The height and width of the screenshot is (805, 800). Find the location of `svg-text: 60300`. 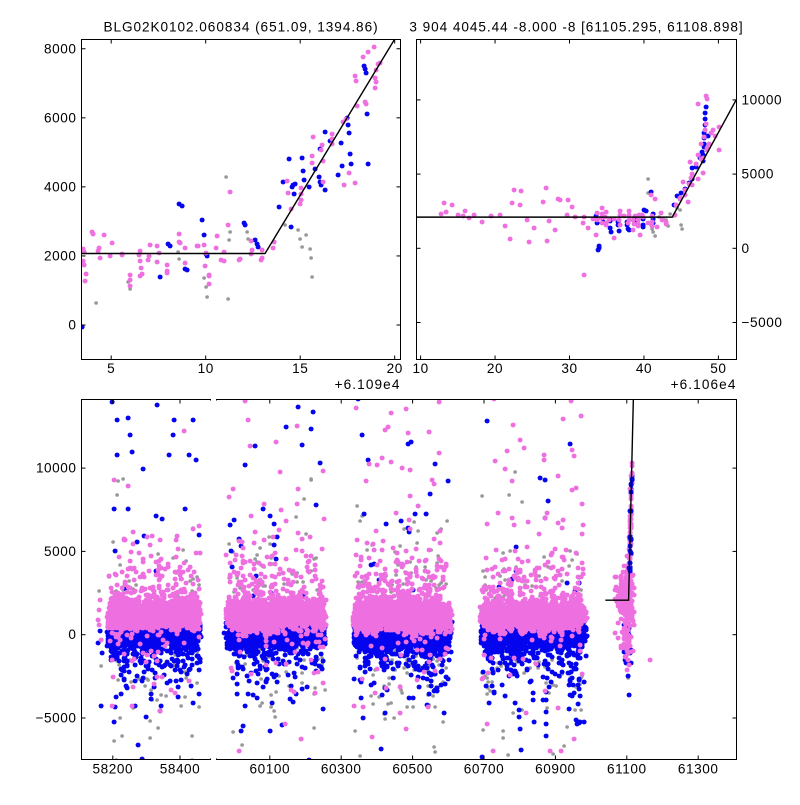

svg-text: 60300 is located at coordinates (341, 769).